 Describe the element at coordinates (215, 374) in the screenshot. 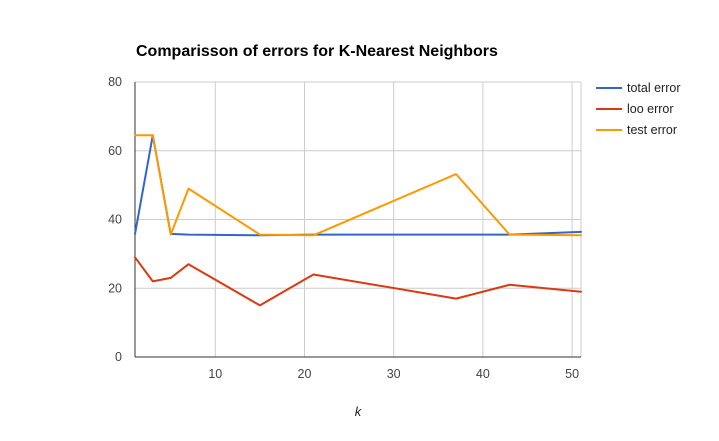

I see `x-tick-label: 10` at that location.